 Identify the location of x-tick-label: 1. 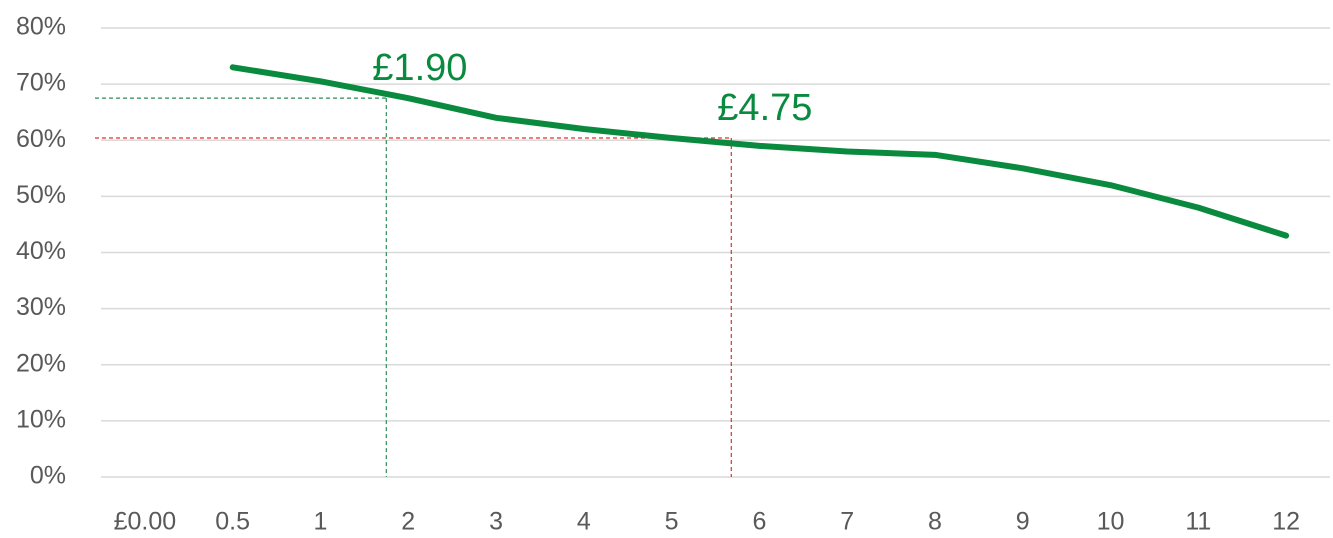
(321, 522).